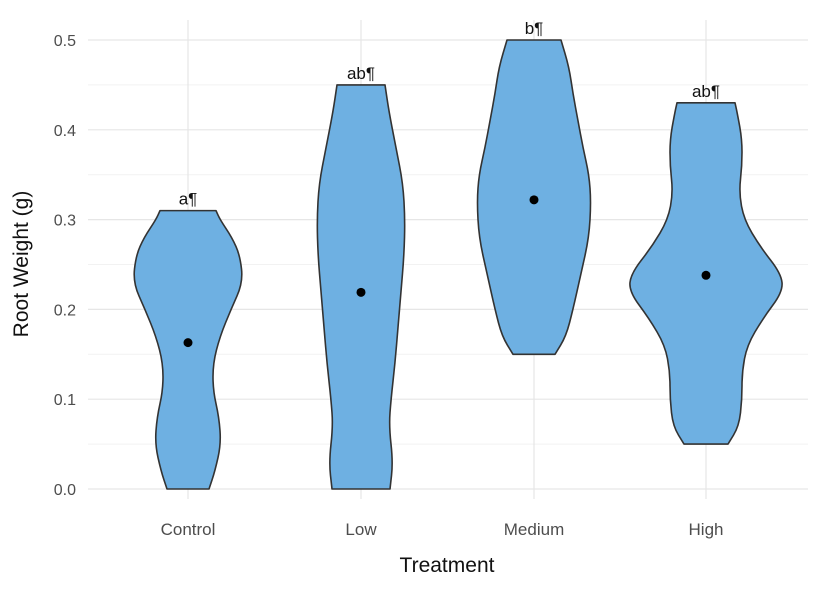 This screenshot has height=590, width=827. What do you see at coordinates (706, 91) in the screenshot?
I see `significance-label-high: ab¶` at bounding box center [706, 91].